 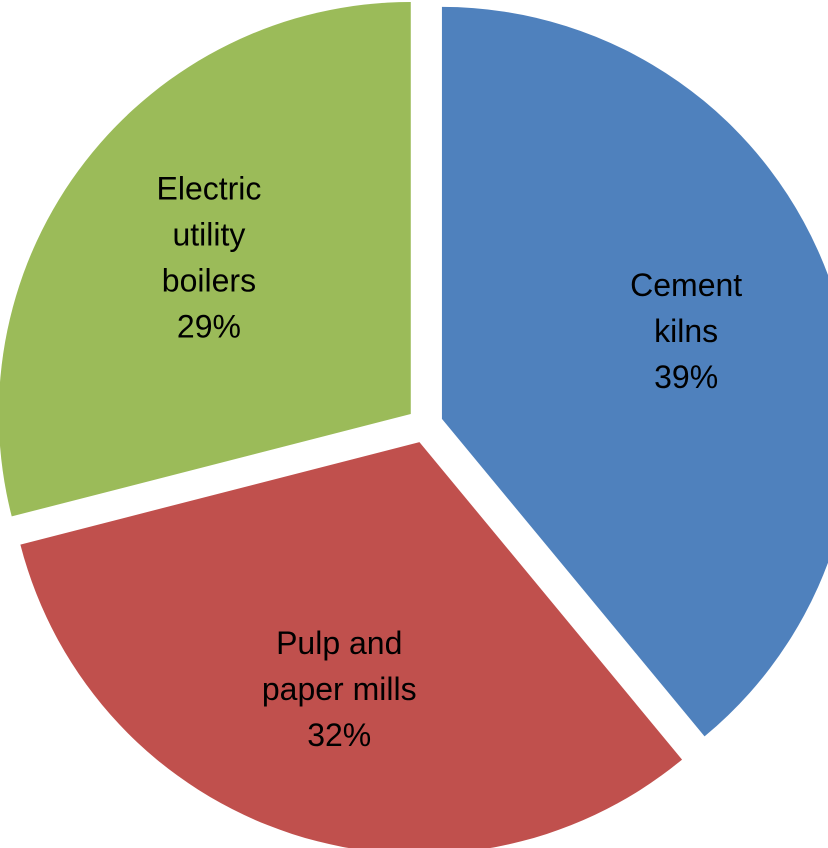 I want to click on slice-name-line: kilns, so click(x=686, y=331).